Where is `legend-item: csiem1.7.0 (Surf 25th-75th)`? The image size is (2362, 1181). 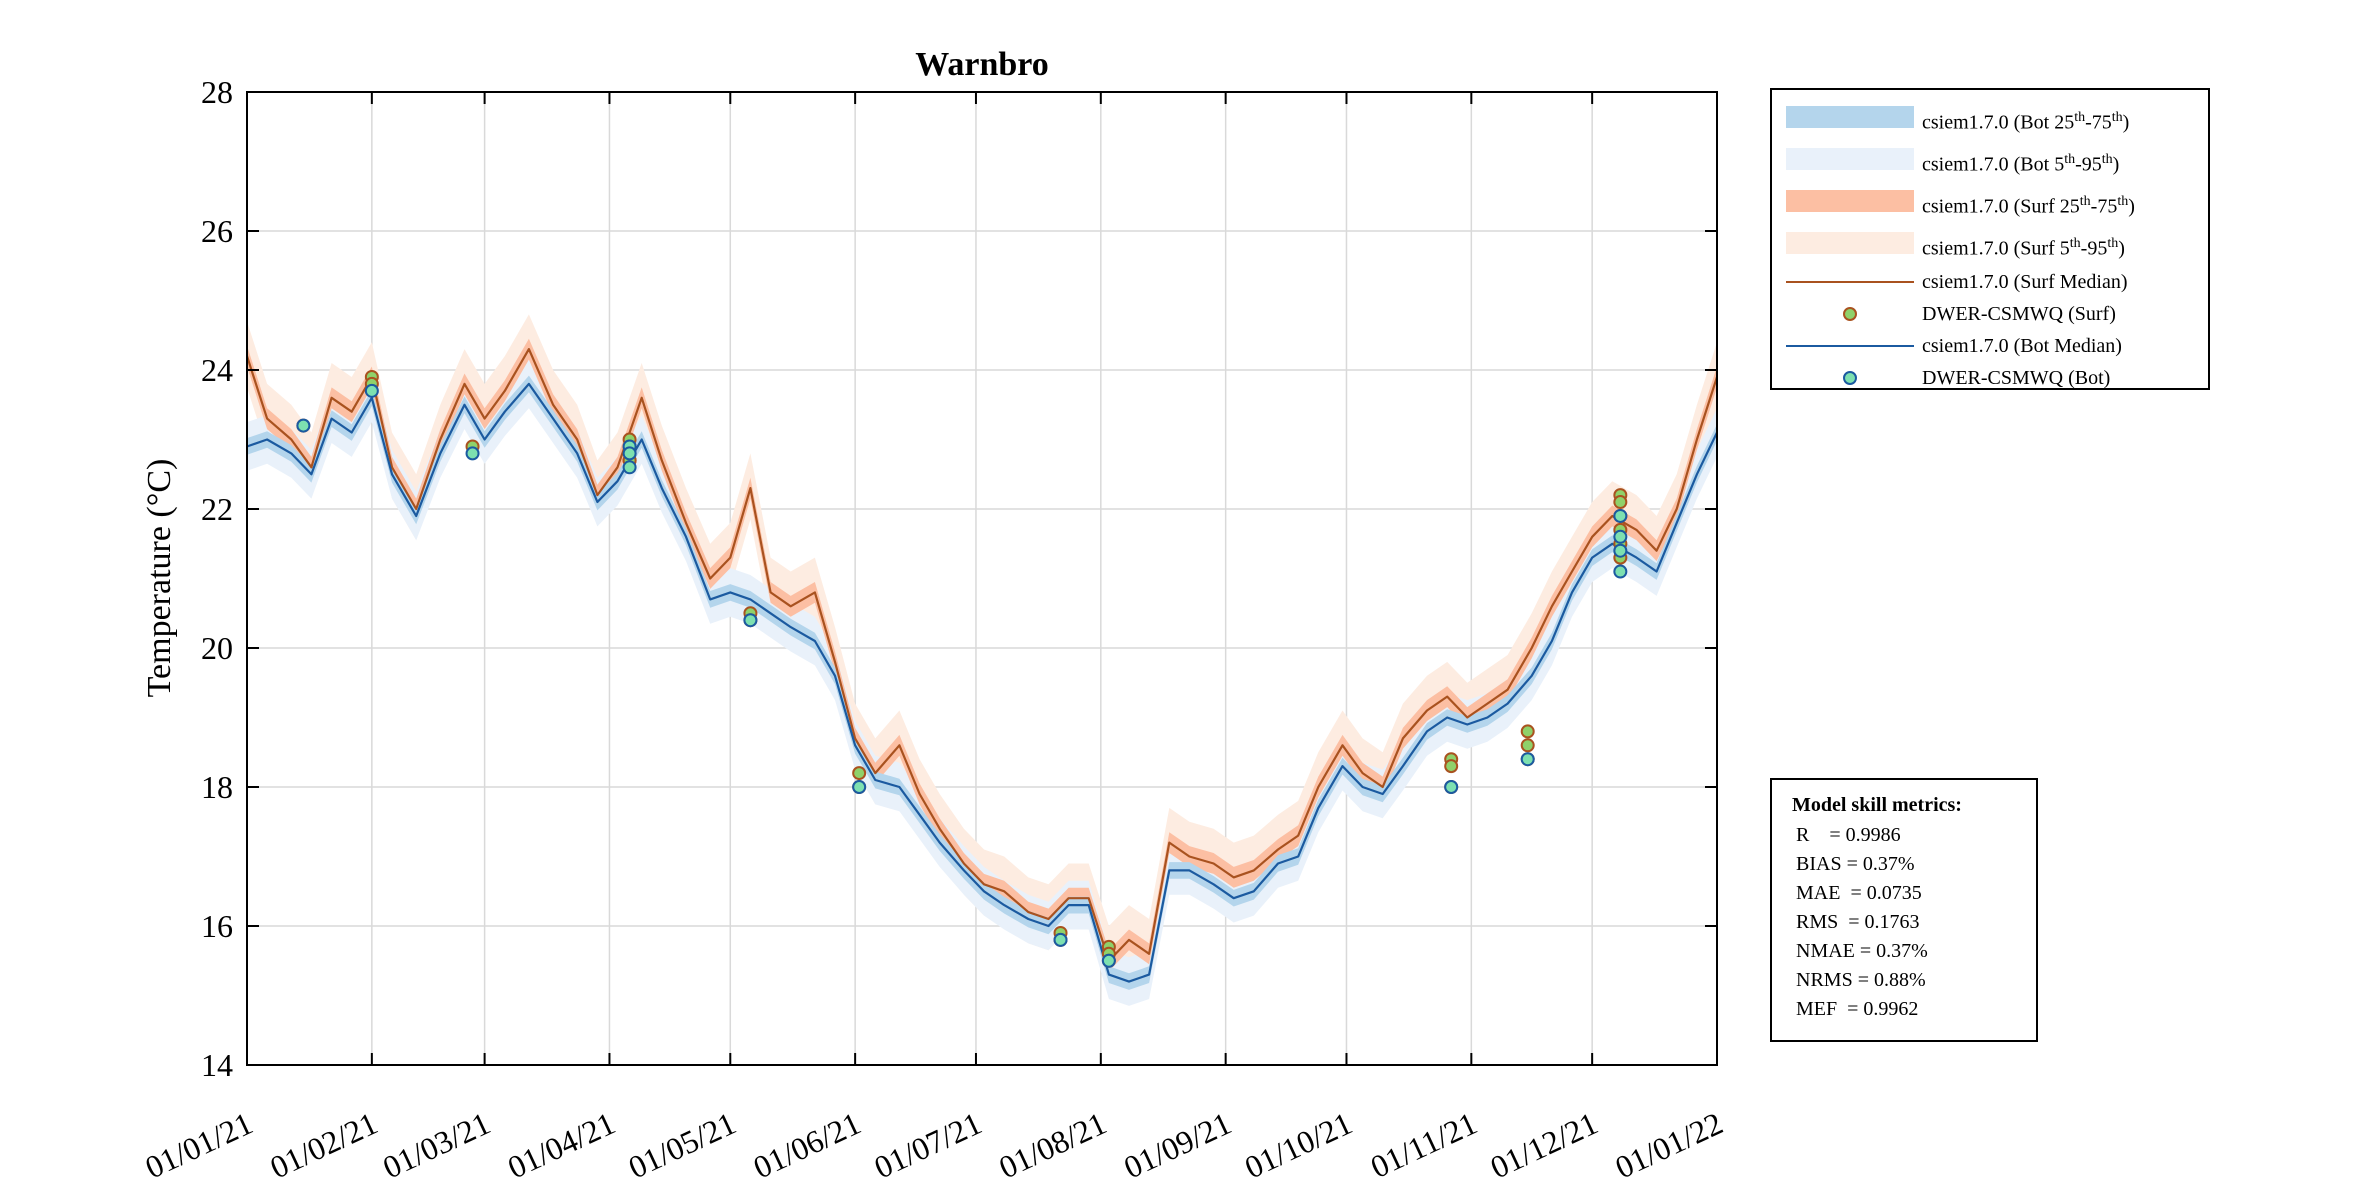
legend-item: csiem1.7.0 (Surf 25th-75th) is located at coordinates (1990, 200).